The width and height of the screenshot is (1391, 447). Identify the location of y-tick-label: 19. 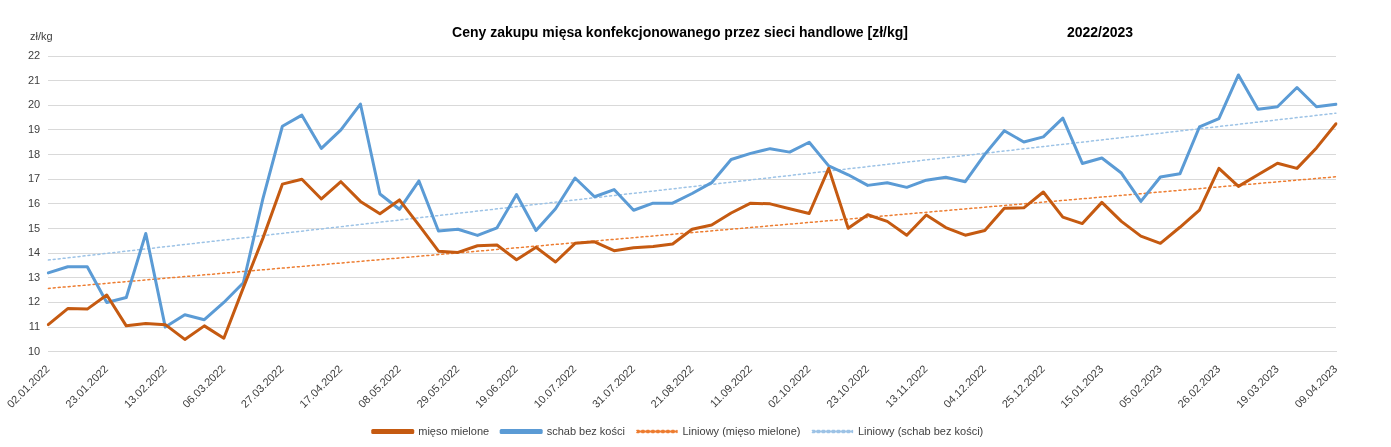
(34, 128).